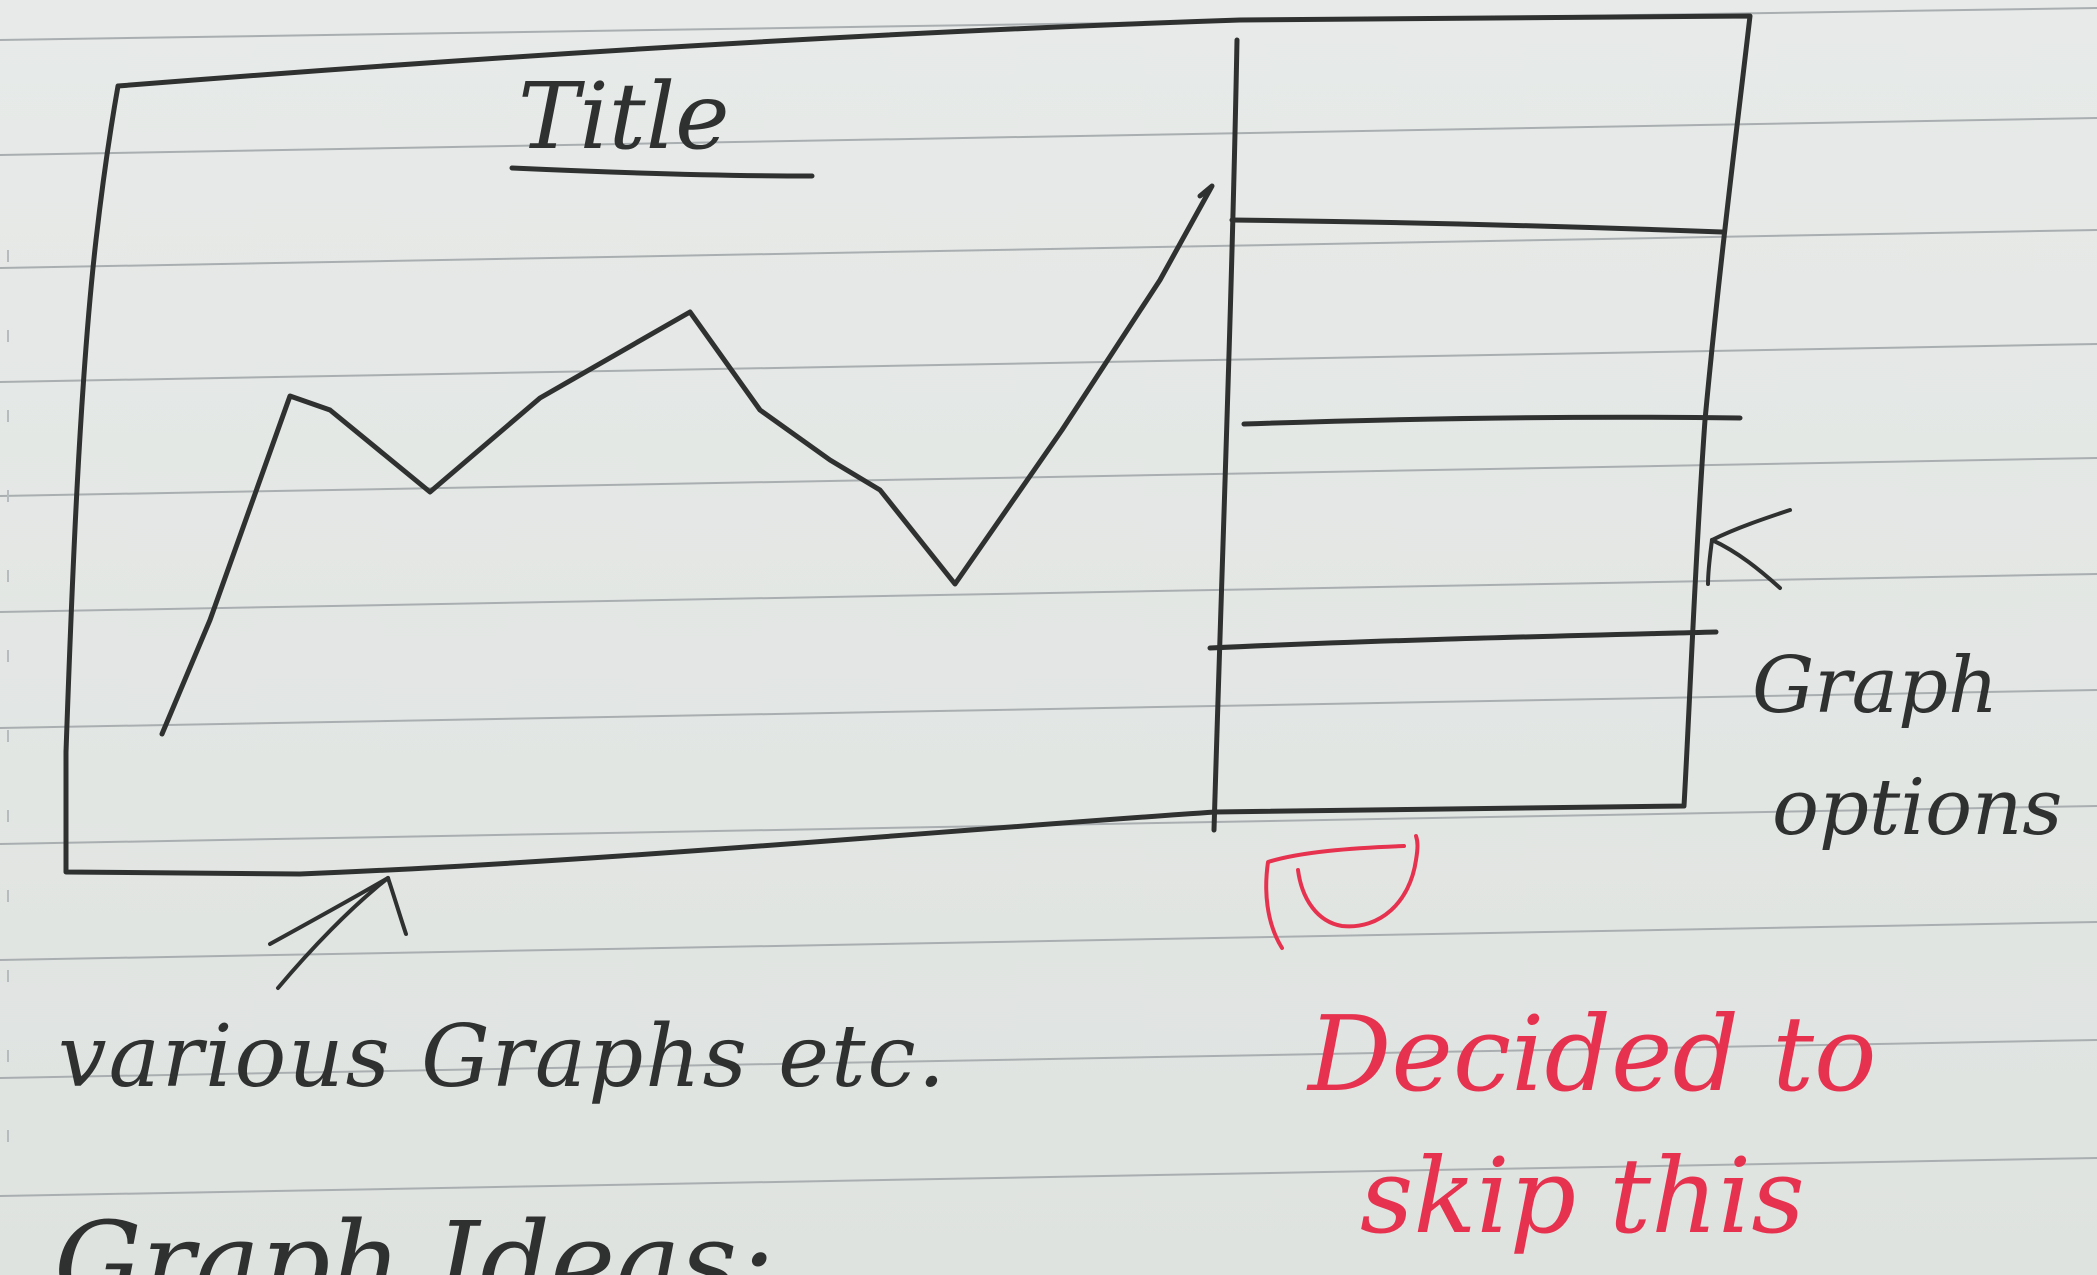 The height and width of the screenshot is (1275, 2097). What do you see at coordinates (1917, 808) in the screenshot?
I see `options-note-line2: options` at bounding box center [1917, 808].